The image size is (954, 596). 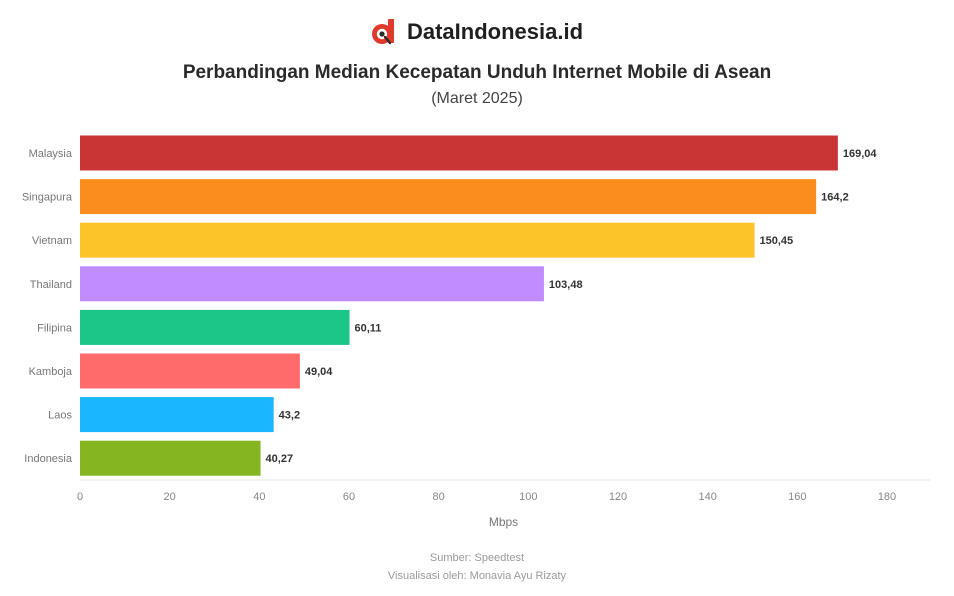 What do you see at coordinates (477, 558) in the screenshot?
I see `source-note: Sumber: Speedtest` at bounding box center [477, 558].